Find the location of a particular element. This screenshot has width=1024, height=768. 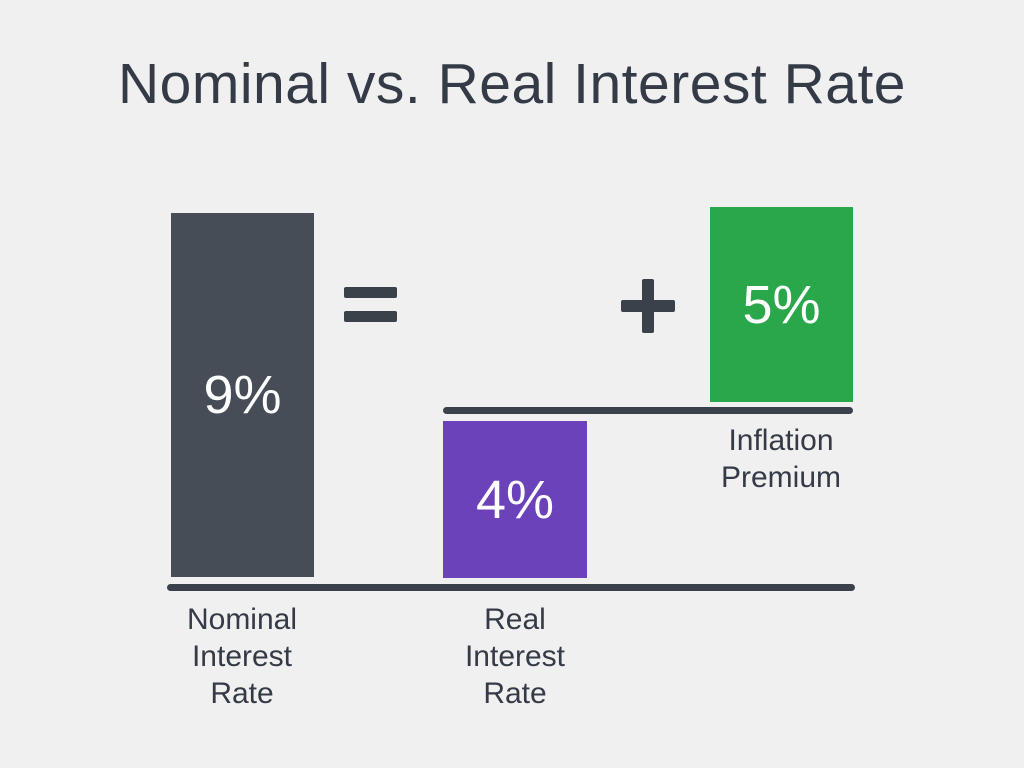

chart-title: Nominal vs. Real Interest Rate is located at coordinates (512, 84).